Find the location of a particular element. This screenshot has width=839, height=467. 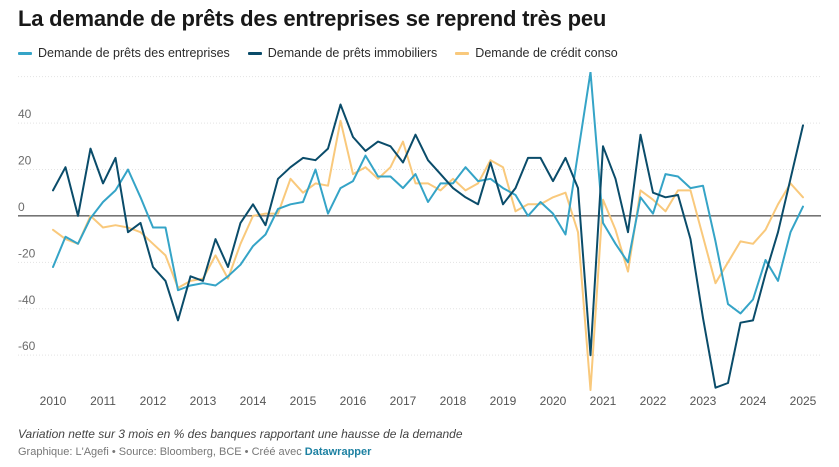

x-tick-label: 2023 is located at coordinates (703, 401).